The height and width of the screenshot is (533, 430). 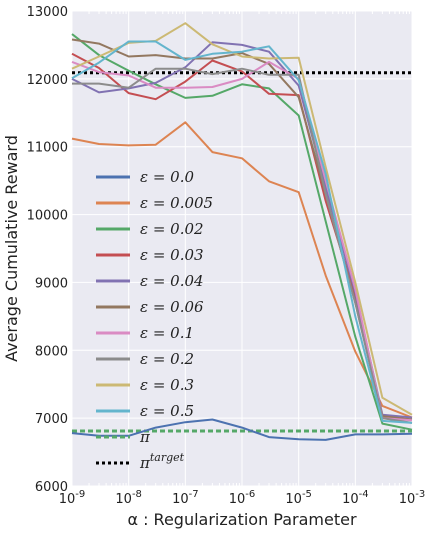 What do you see at coordinates (47, 216) in the screenshot?
I see `y-tick-label: 10000` at bounding box center [47, 216].